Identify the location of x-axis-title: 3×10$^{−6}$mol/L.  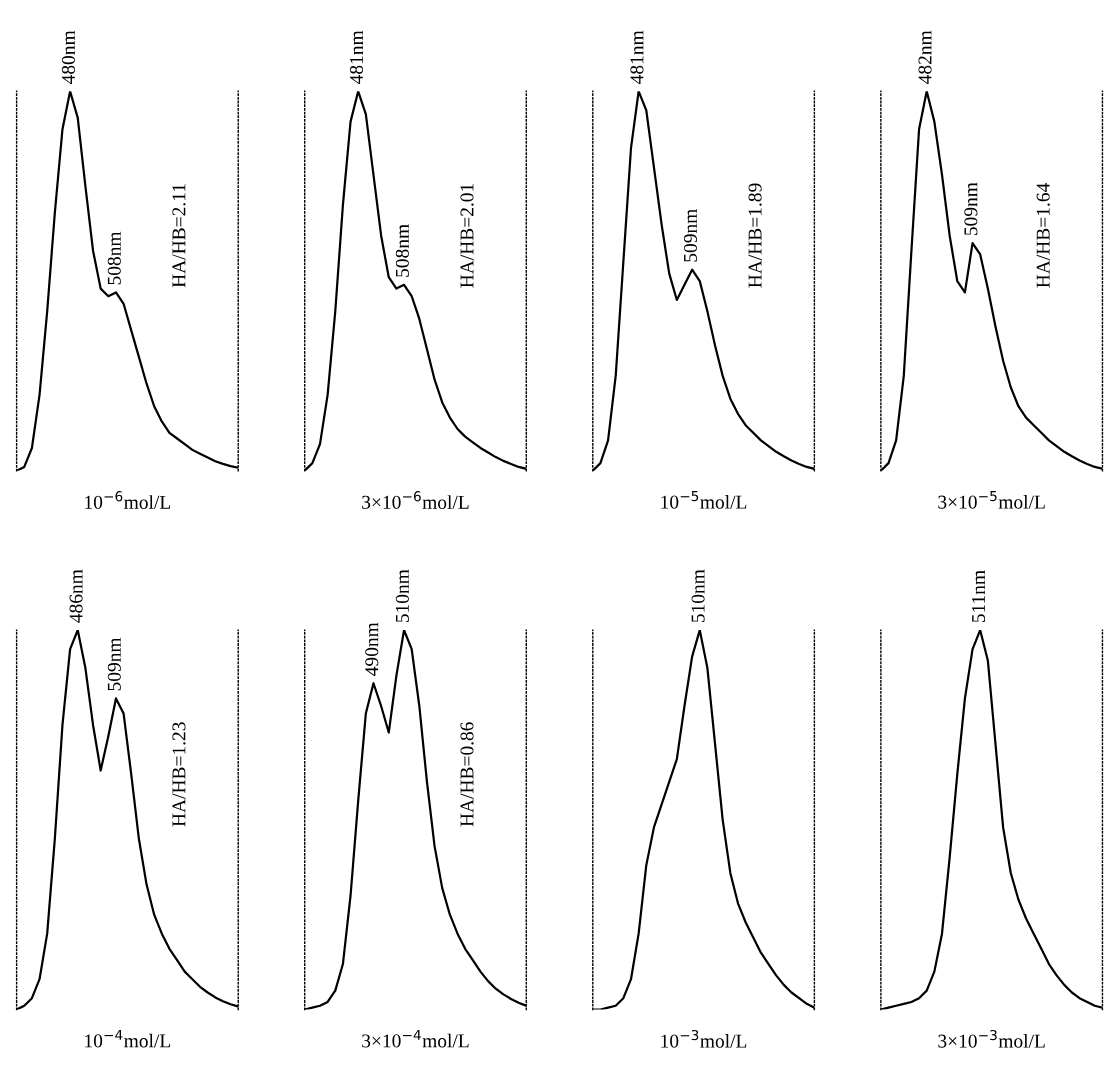
(415, 500).